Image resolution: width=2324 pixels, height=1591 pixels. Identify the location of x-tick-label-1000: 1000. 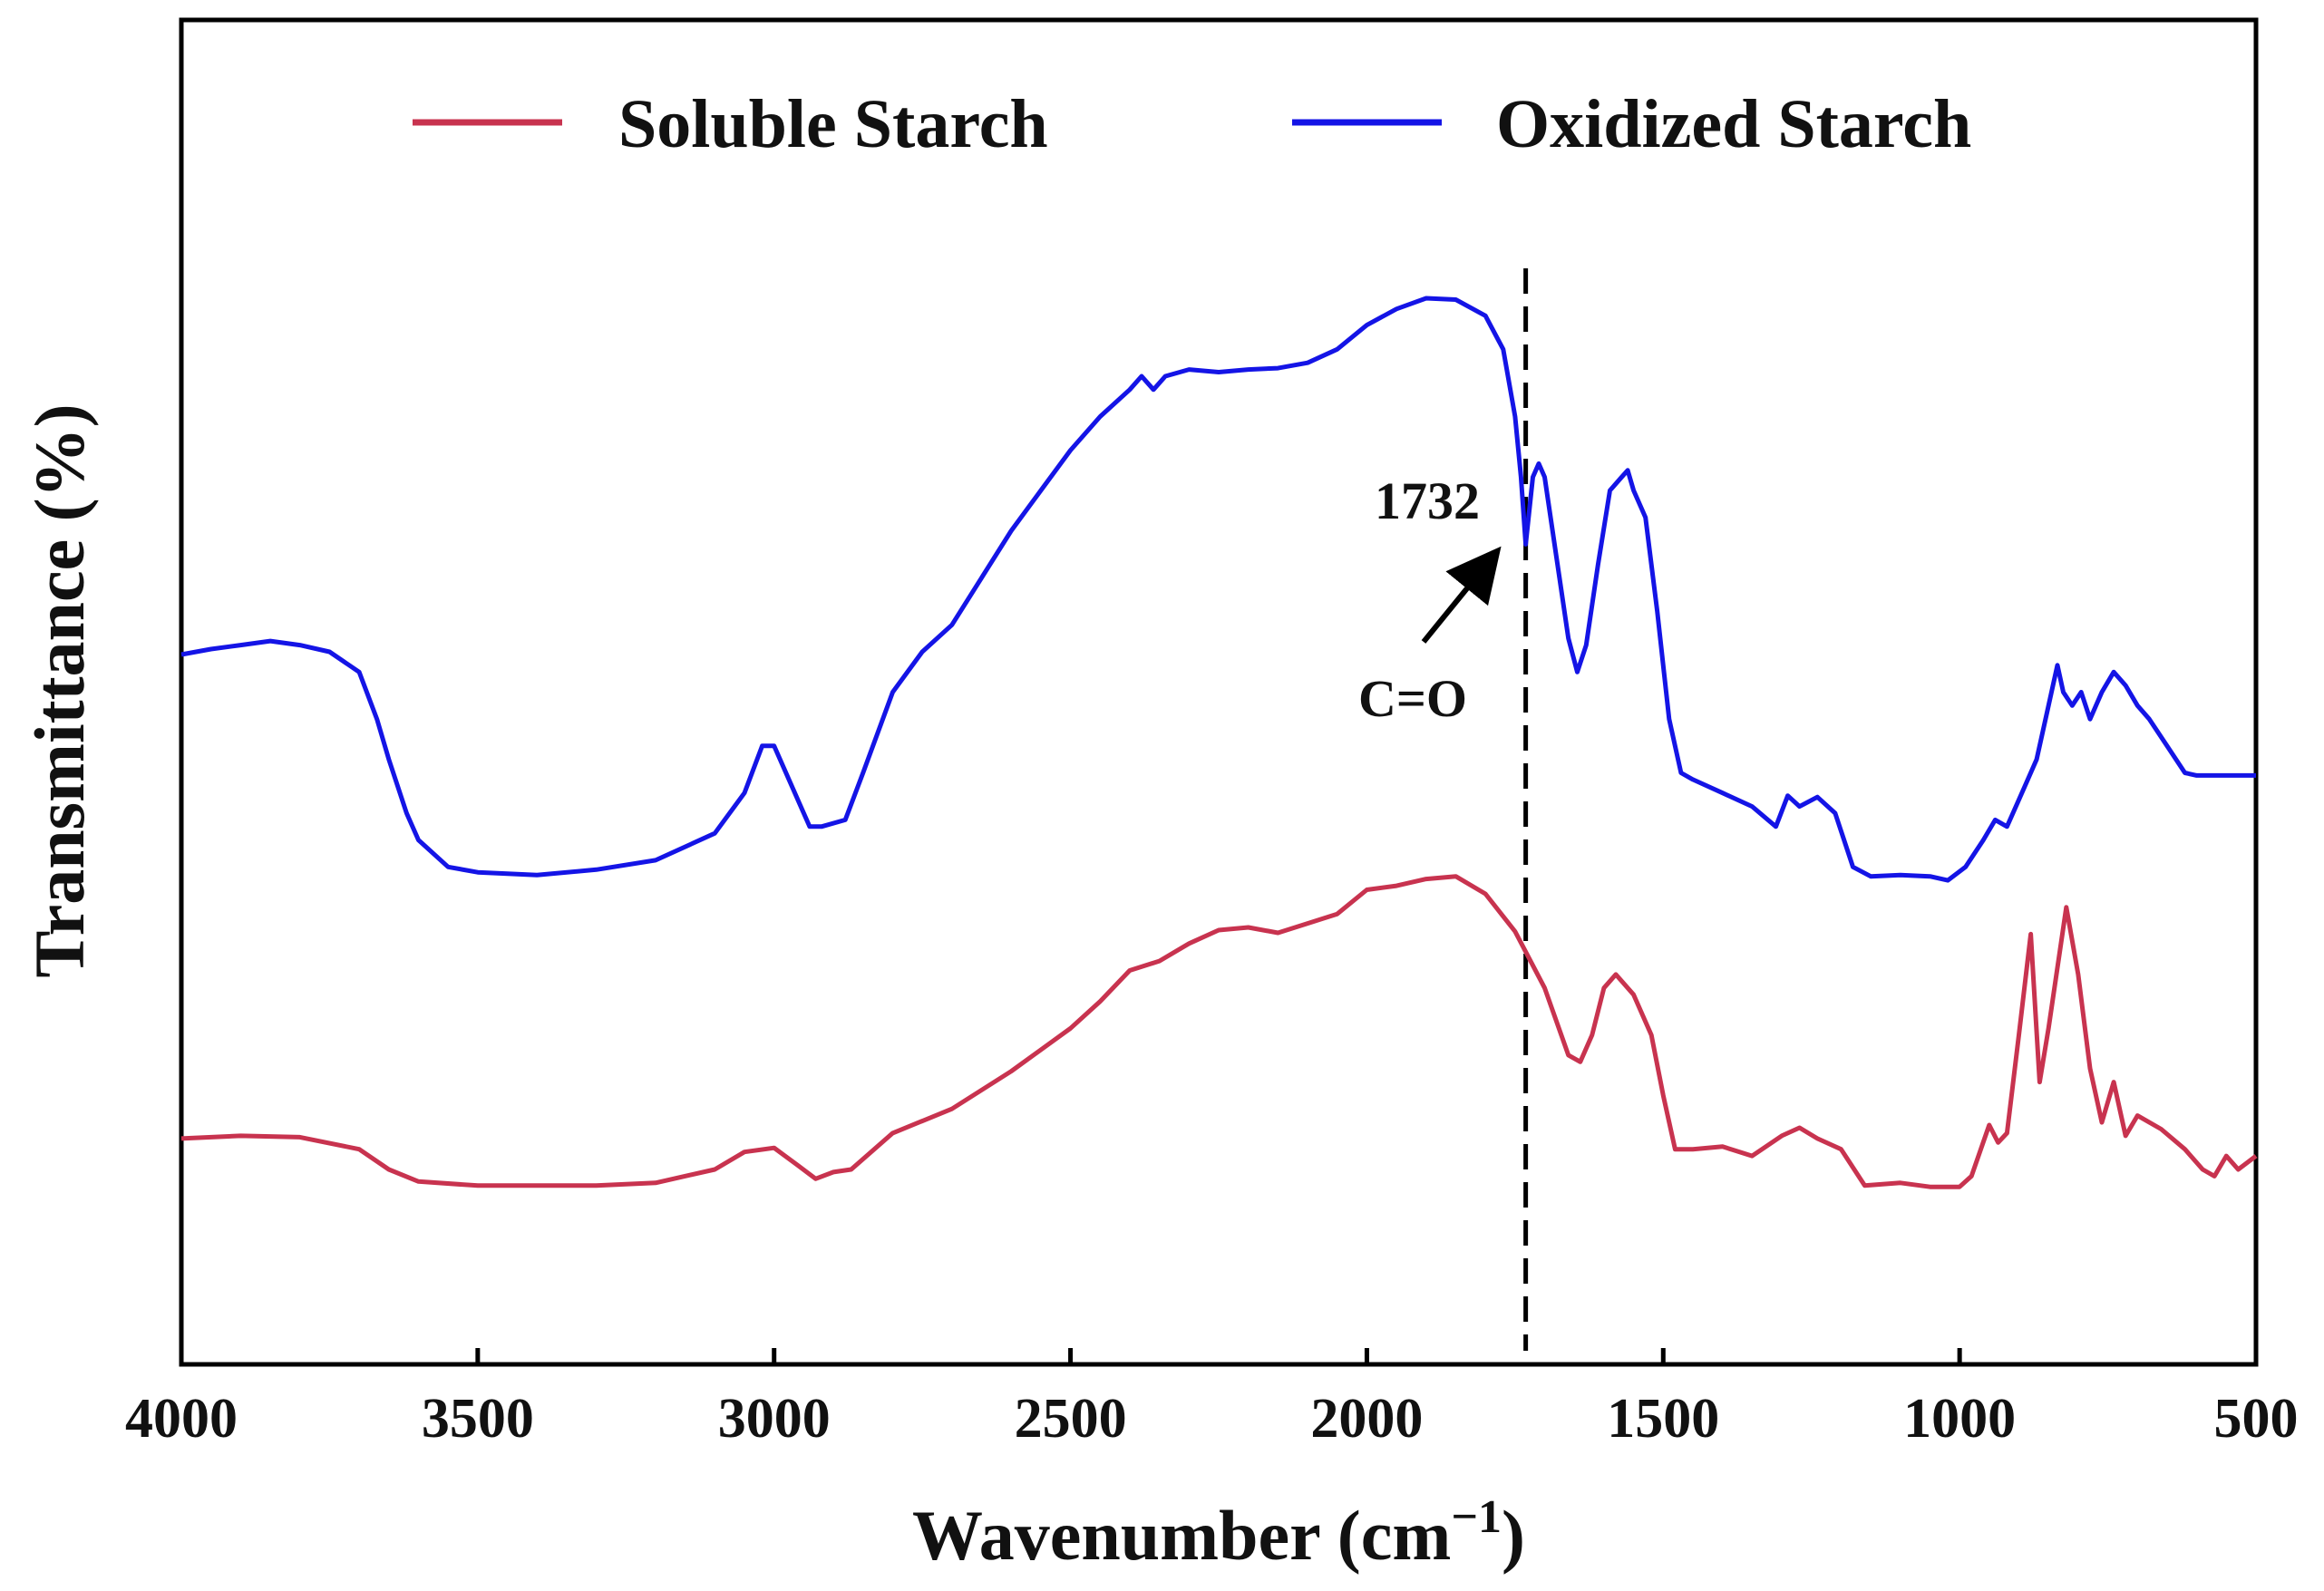
(1959, 1419).